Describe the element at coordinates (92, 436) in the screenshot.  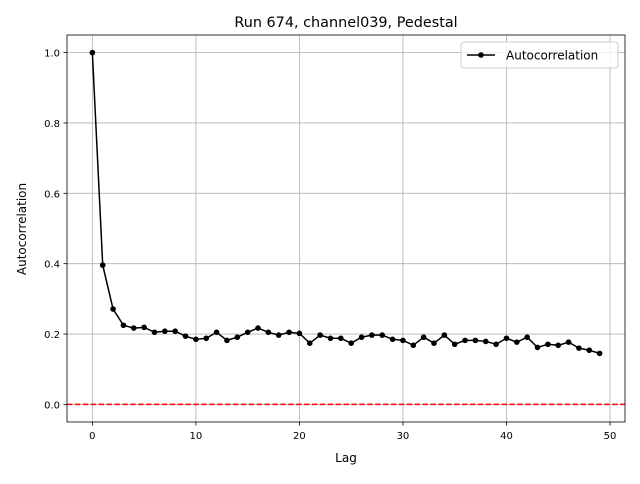
I see `x-tick-label: 0` at that location.